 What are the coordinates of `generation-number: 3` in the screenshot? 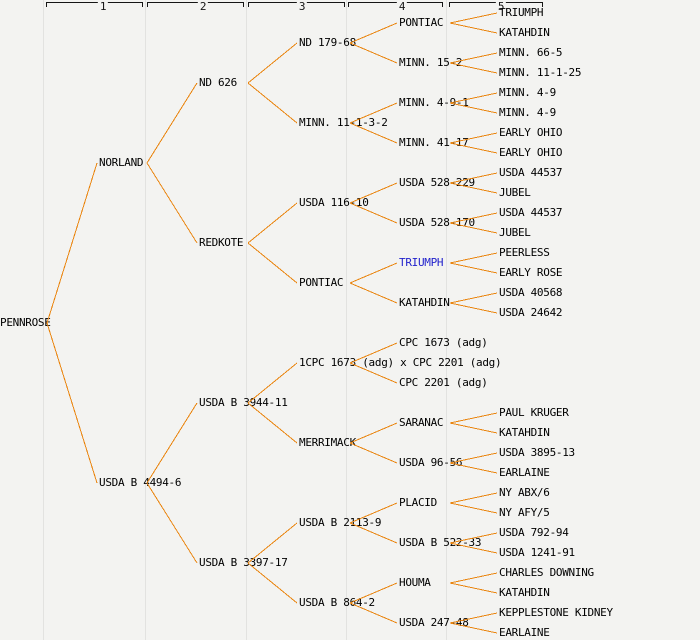 It's located at (302, 6).